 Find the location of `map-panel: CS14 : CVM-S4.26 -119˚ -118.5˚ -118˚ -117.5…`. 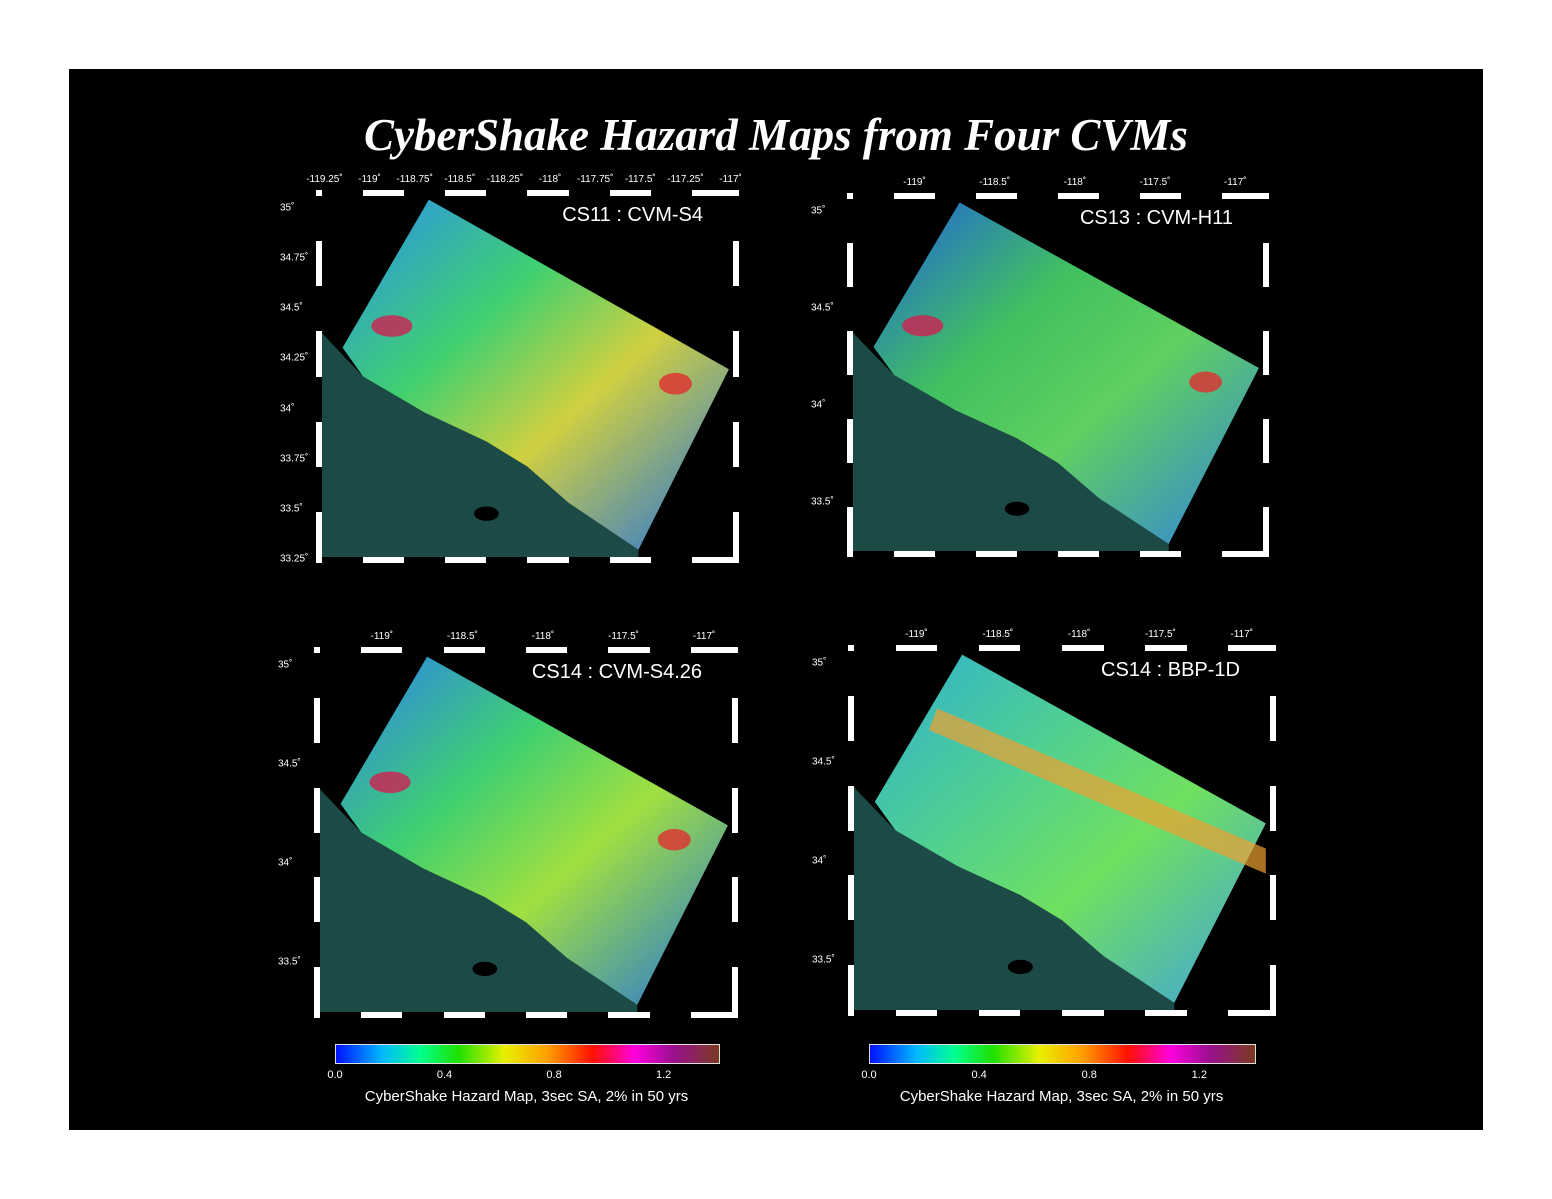

map-panel: CS14 : CVM-S4.26 -119˚ -118.5˚ -118˚ -117.5… is located at coordinates (508, 824).